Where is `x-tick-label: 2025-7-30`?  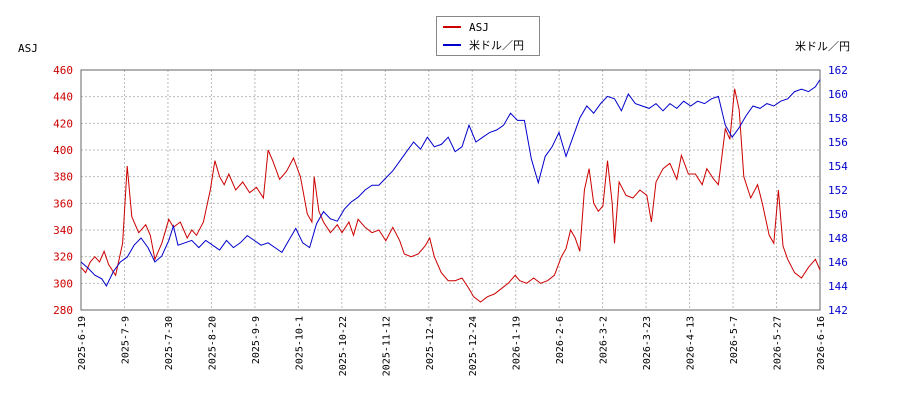
x-tick-label: 2025-7-30 is located at coordinates (169, 343).